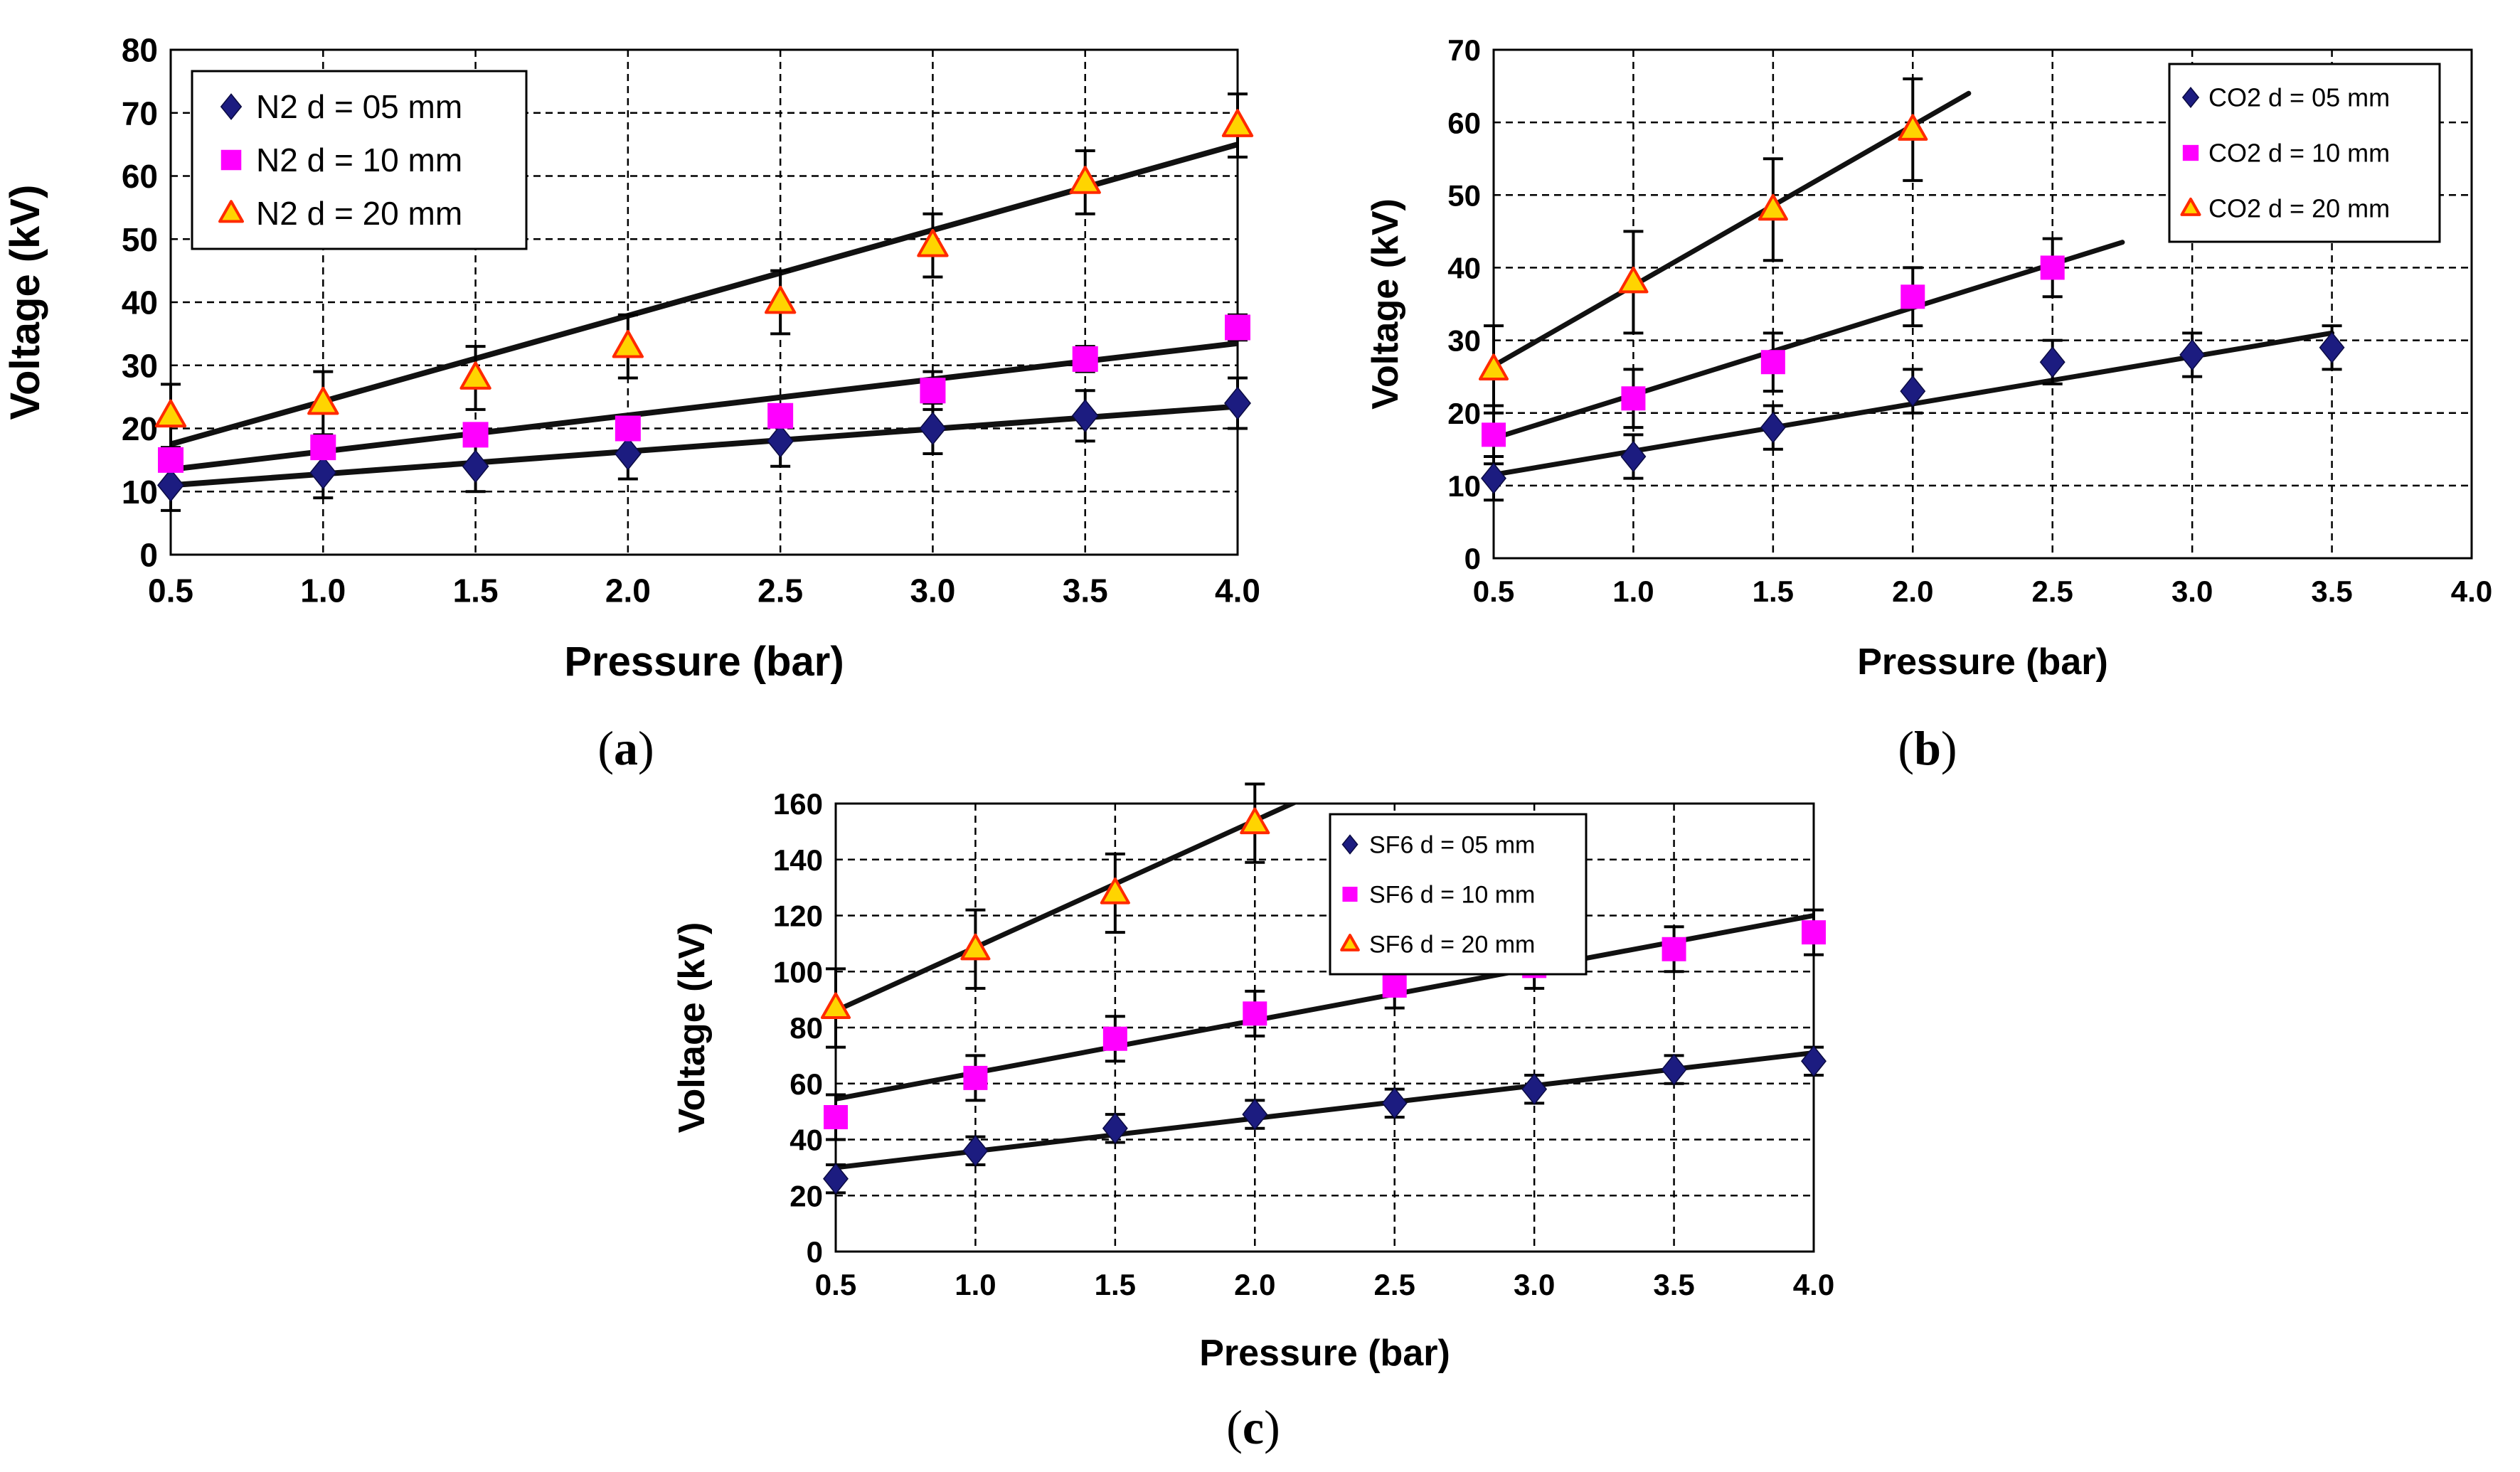  What do you see at coordinates (798, 804) in the screenshot?
I see `y-tick-label: 160` at bounding box center [798, 804].